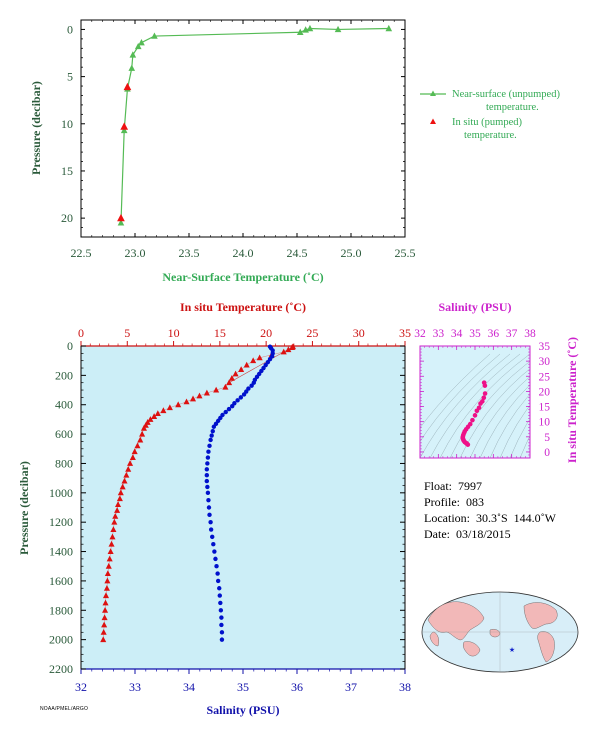  I want to click on date: Date: 03/18/2015, so click(467, 534).